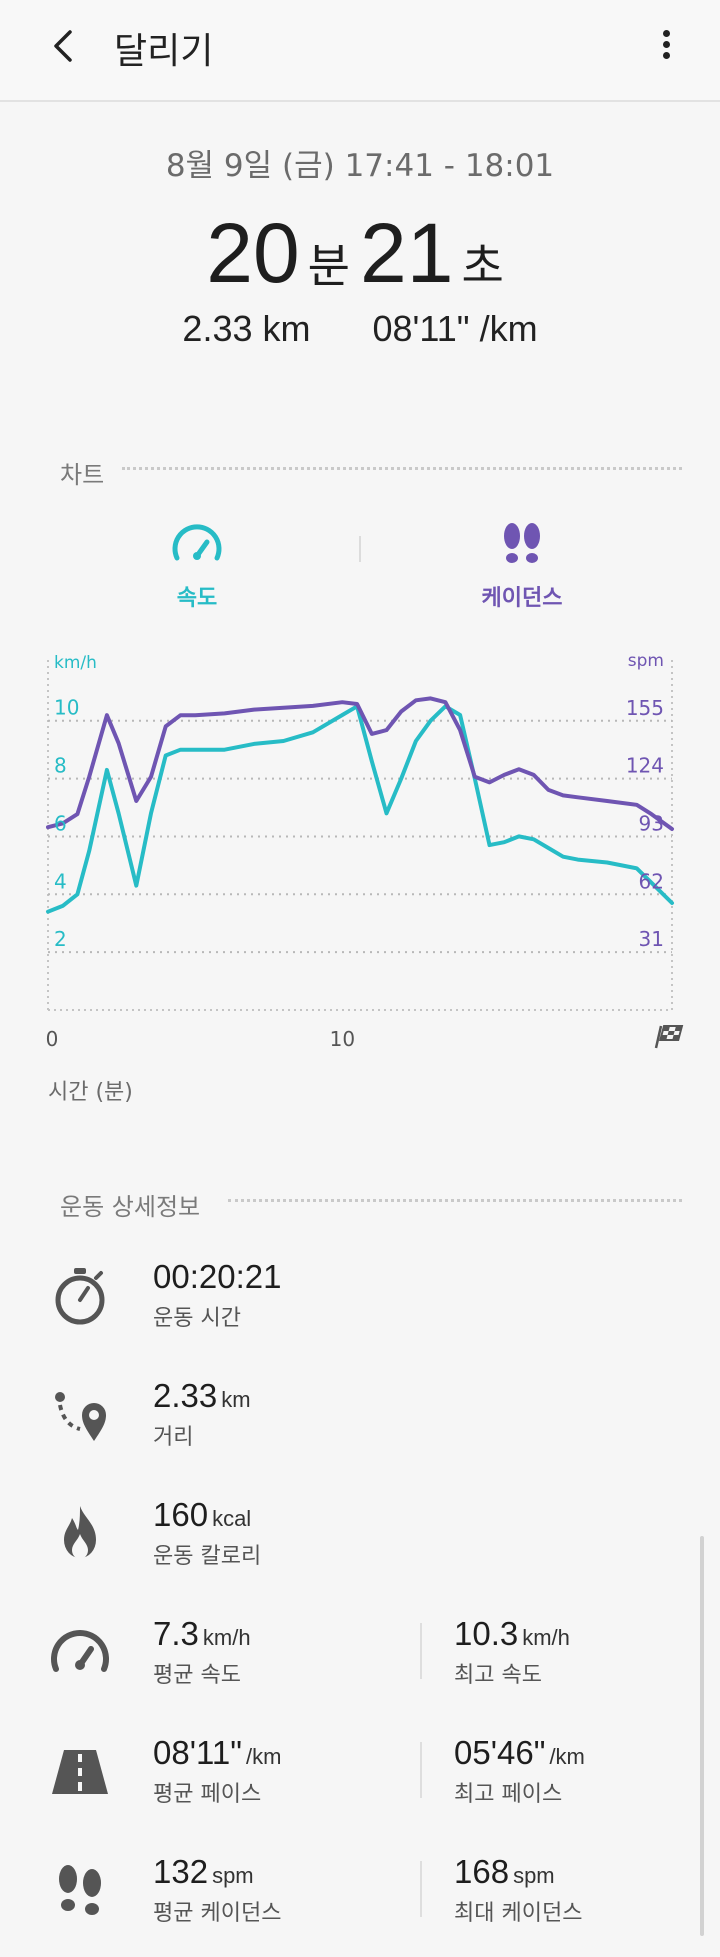 Image resolution: width=720 pixels, height=1957 pixels. I want to click on chart-section-divider, so click(402, 468).